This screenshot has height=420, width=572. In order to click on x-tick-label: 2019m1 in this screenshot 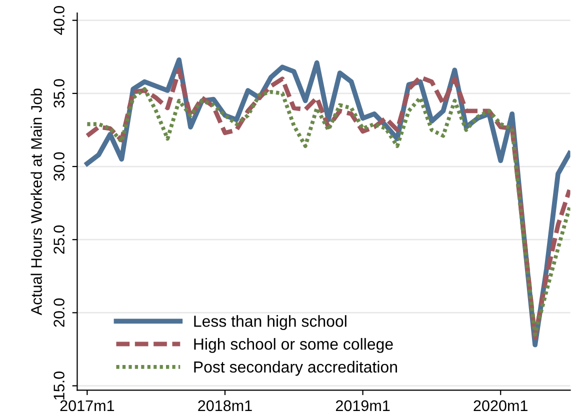, I will do `click(363, 406)`.